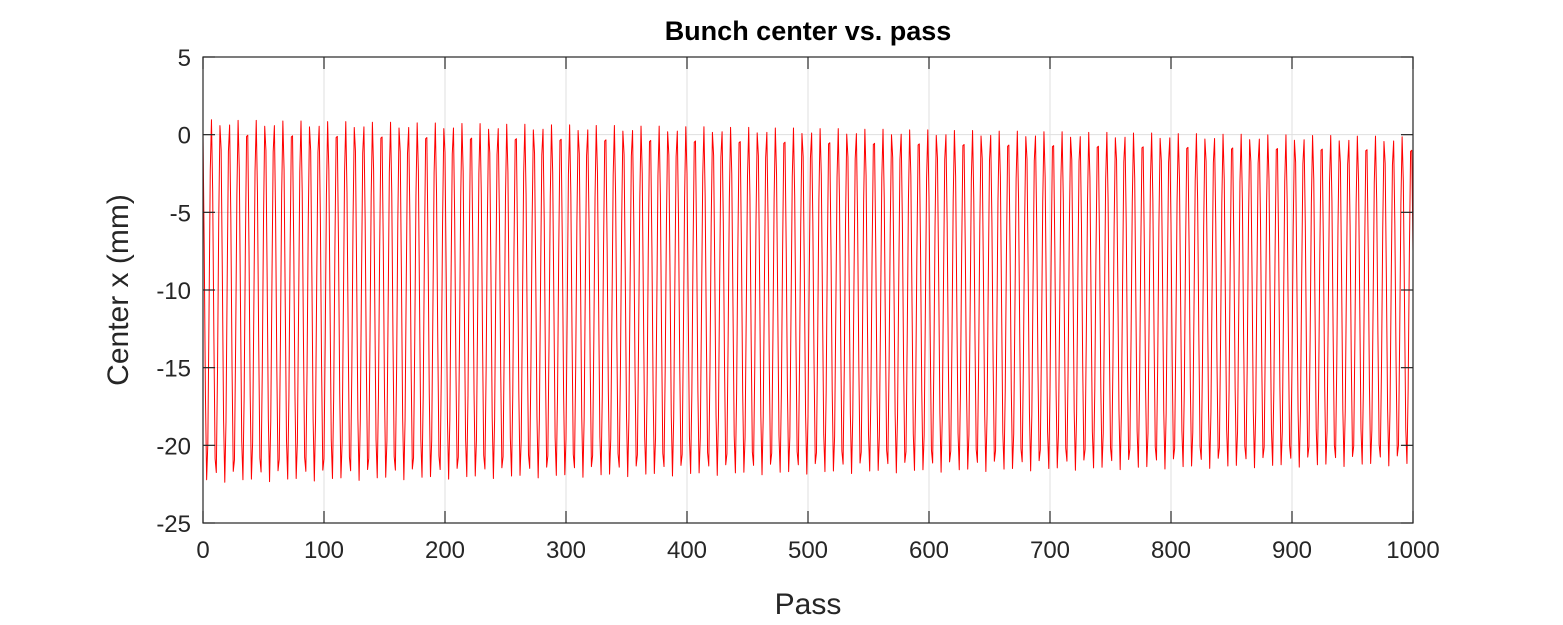 This screenshot has height=625, width=1563. I want to click on y-tick-label: -25, so click(173, 524).